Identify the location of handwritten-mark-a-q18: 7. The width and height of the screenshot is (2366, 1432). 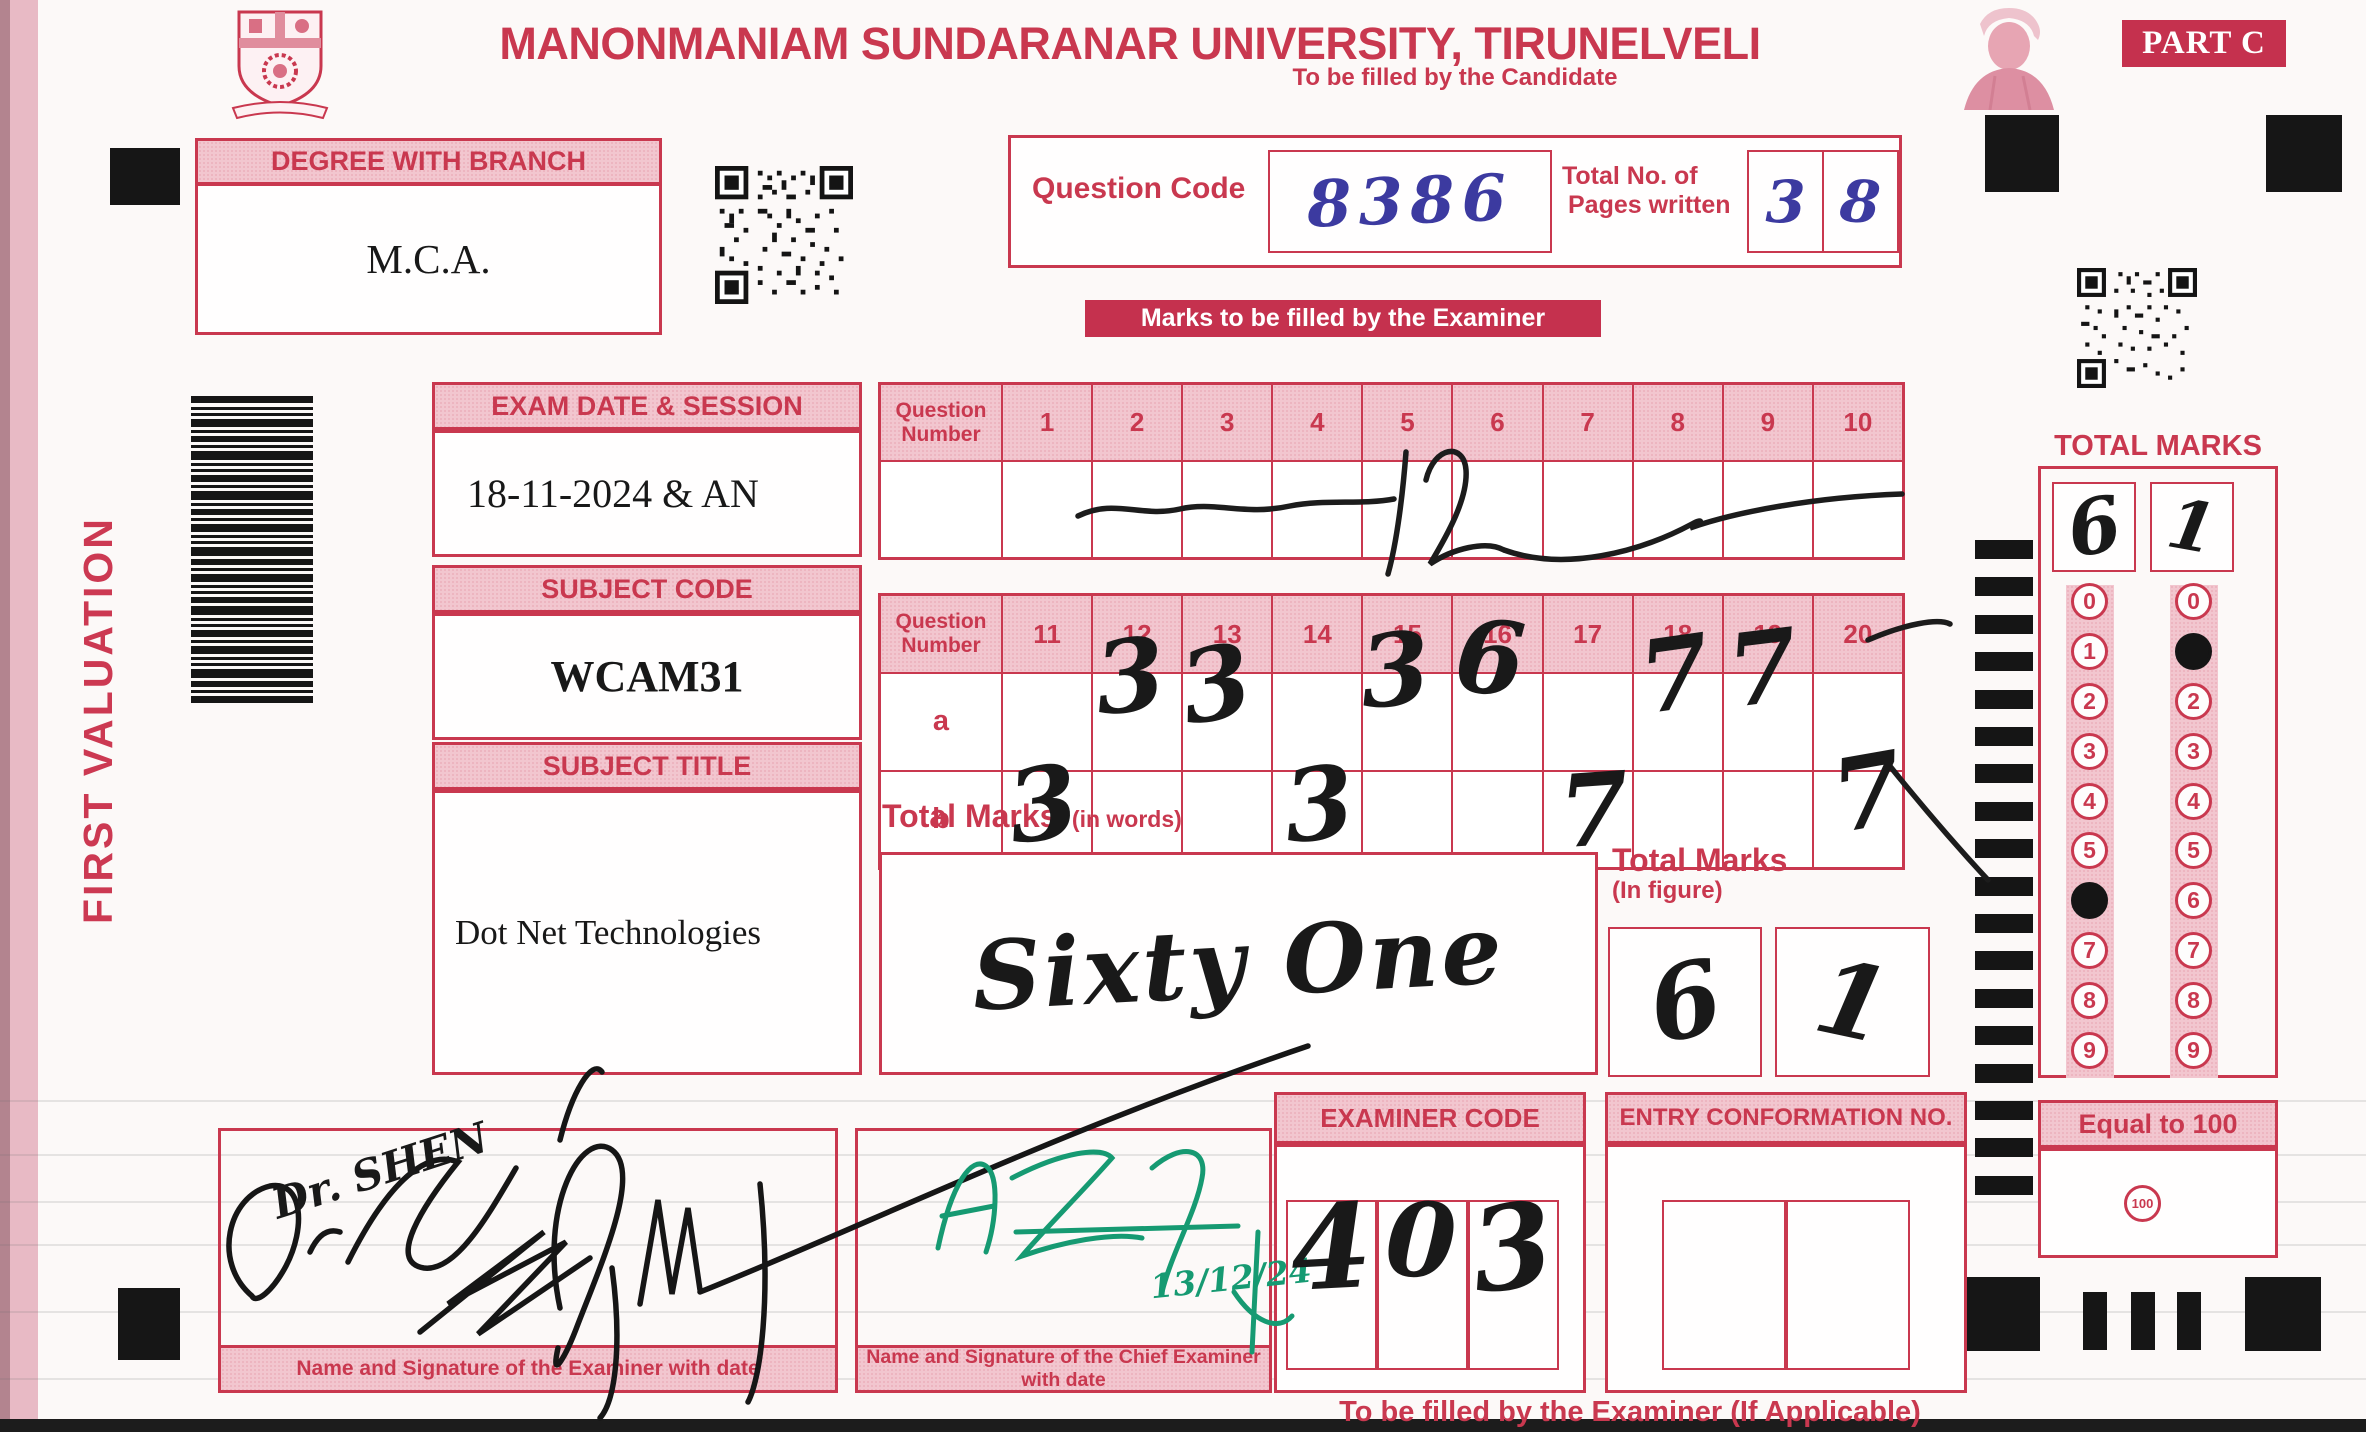
(1674, 674).